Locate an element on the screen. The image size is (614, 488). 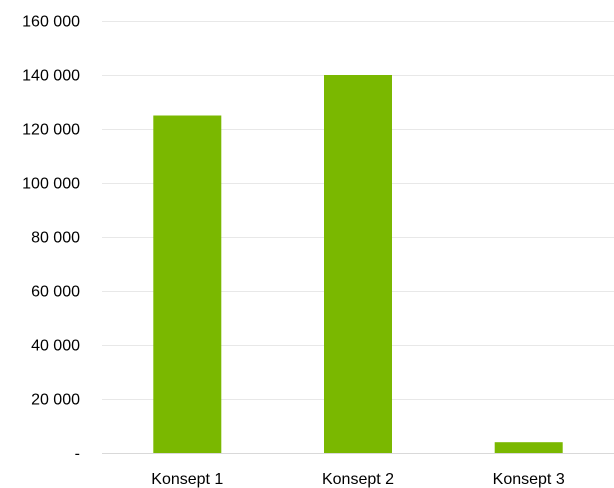
x-axis-category-labels: Konsept 1 Konsept 2 Konsept 3 is located at coordinates (358, 479).